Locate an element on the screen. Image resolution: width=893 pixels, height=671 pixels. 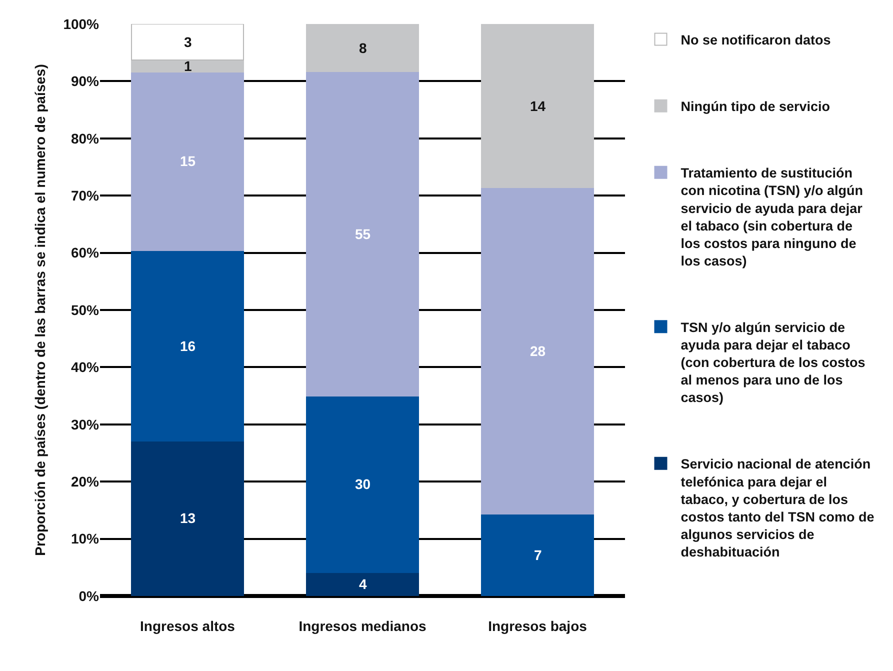
x-tick-label: Ingresos altos is located at coordinates (188, 626).